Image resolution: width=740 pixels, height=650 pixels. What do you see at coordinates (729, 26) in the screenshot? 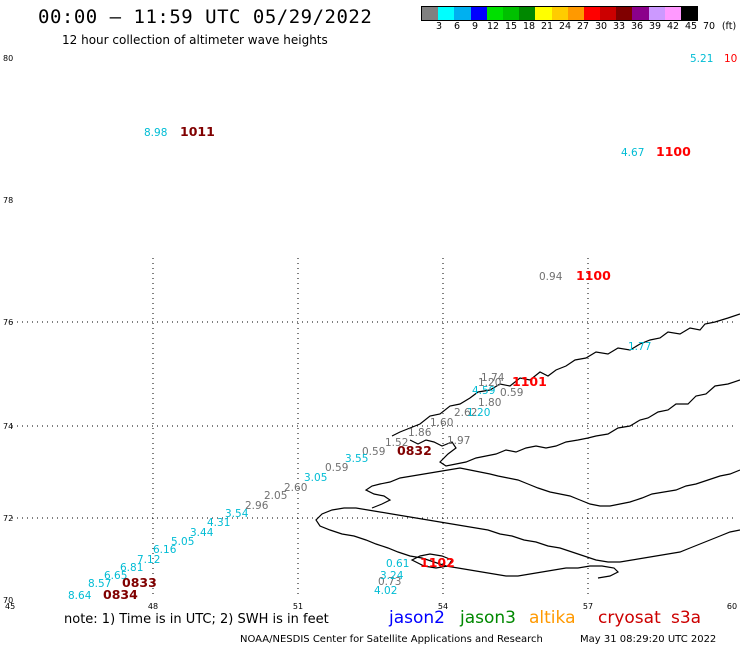
I see `legend-label: (ft)` at bounding box center [729, 26].